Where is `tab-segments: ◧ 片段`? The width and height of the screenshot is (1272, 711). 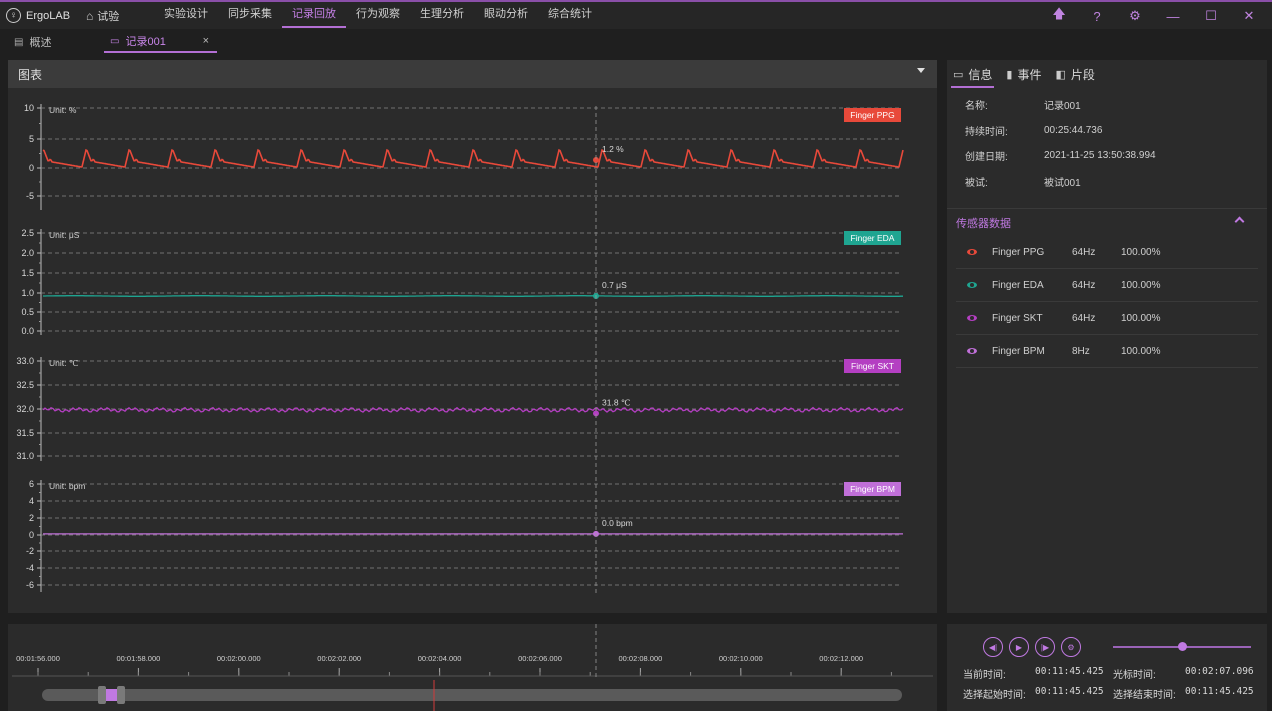
tab-segments: ◧ 片段 is located at coordinates (1075, 74).